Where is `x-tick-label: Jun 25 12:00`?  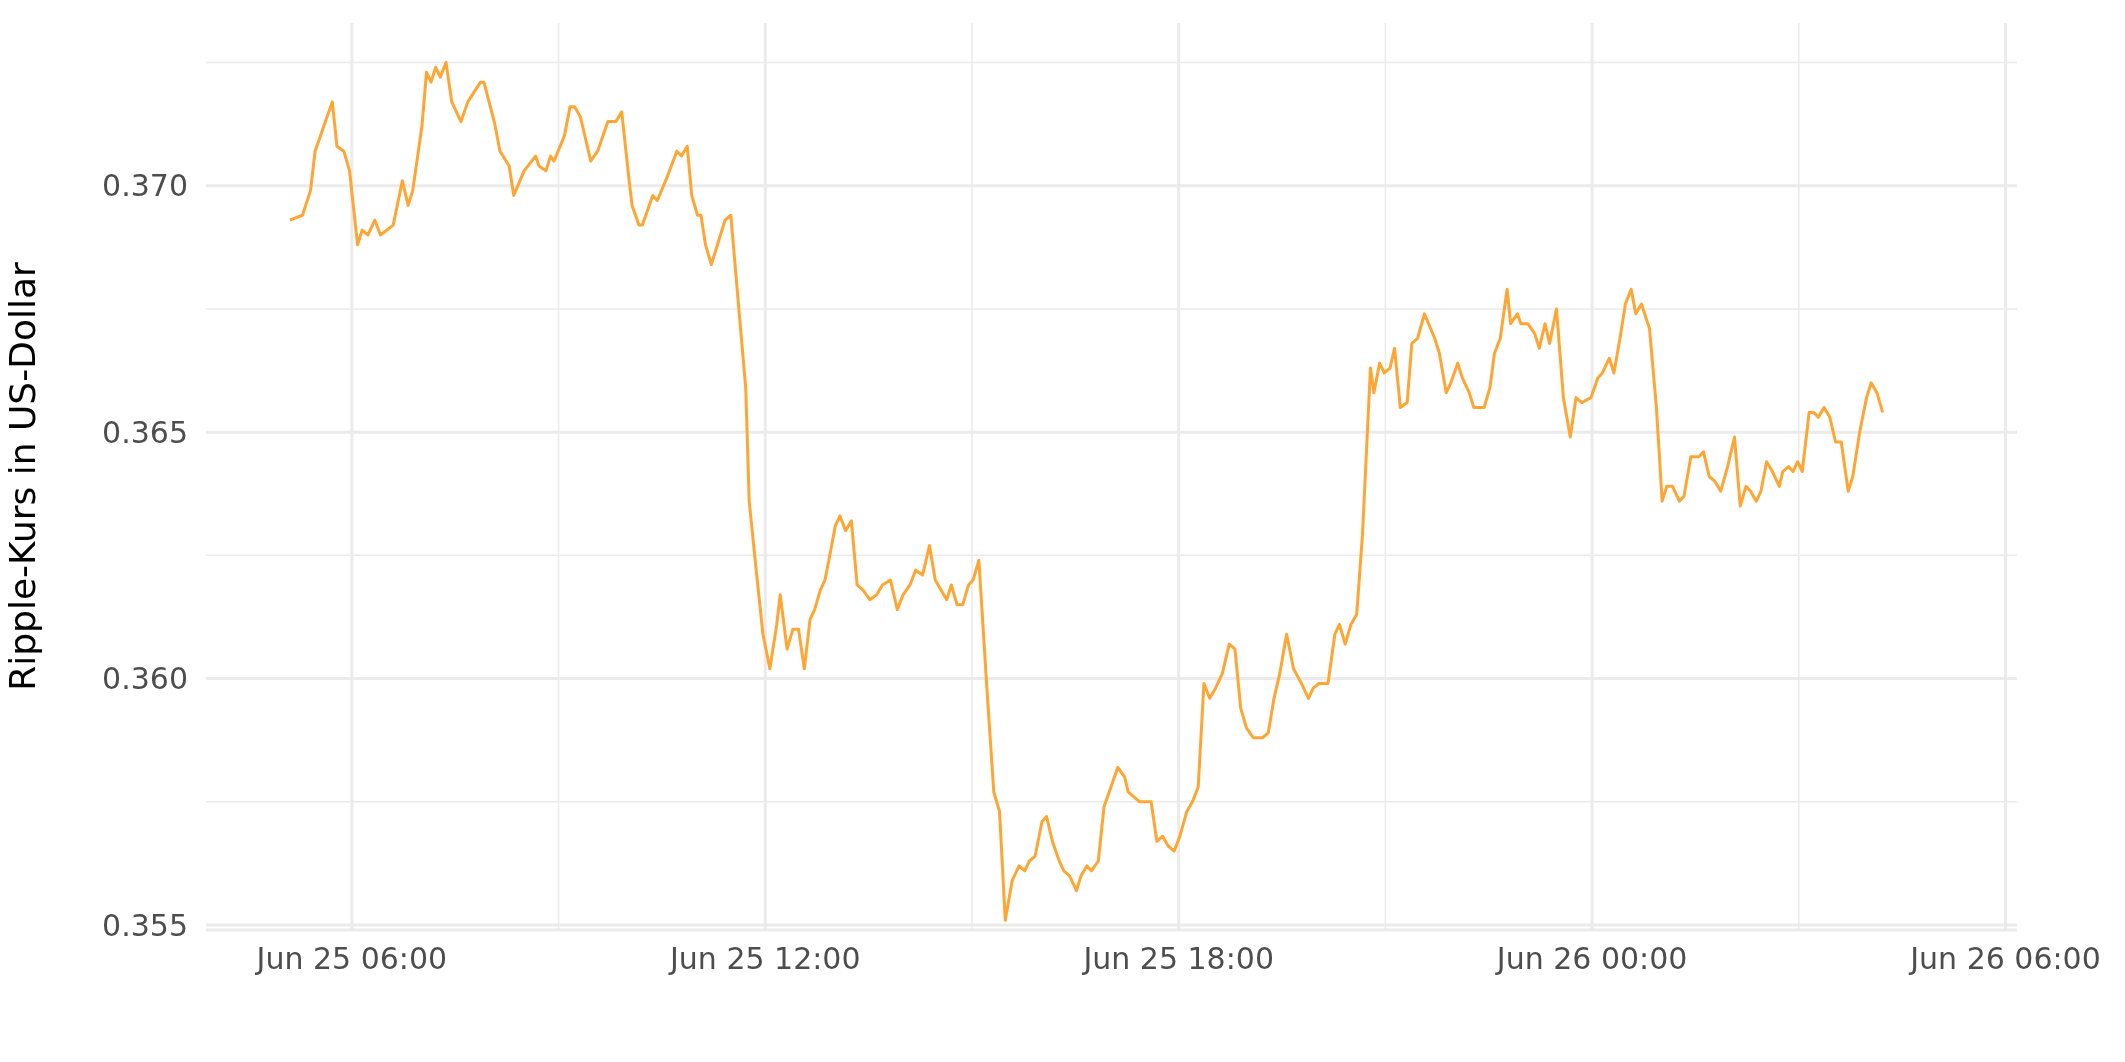 x-tick-label: Jun 25 12:00 is located at coordinates (764, 959).